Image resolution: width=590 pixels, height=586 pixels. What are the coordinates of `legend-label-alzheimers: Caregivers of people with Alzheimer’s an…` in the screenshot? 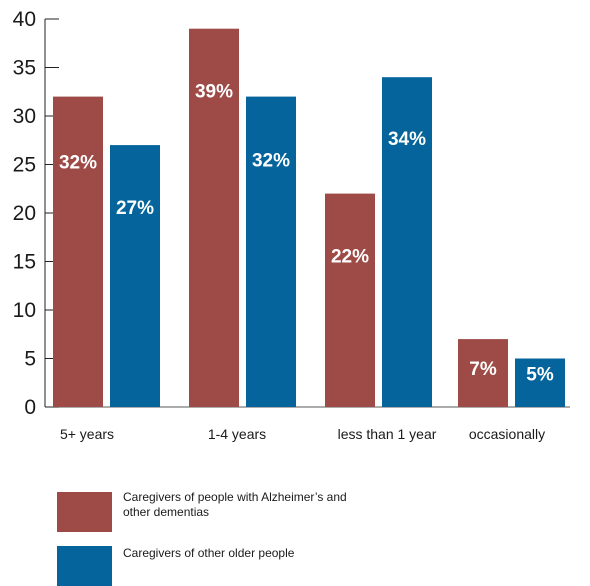 It's located at (235, 504).